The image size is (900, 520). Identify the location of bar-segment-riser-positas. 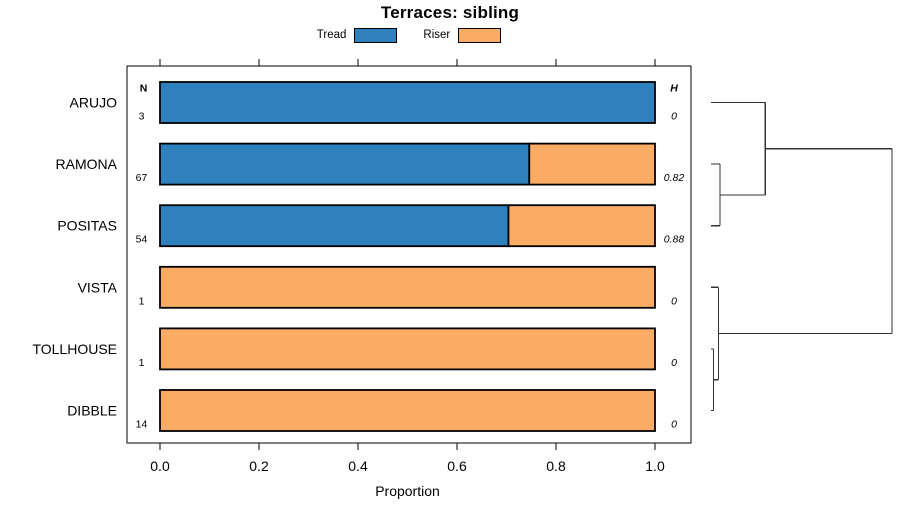
(581, 226).